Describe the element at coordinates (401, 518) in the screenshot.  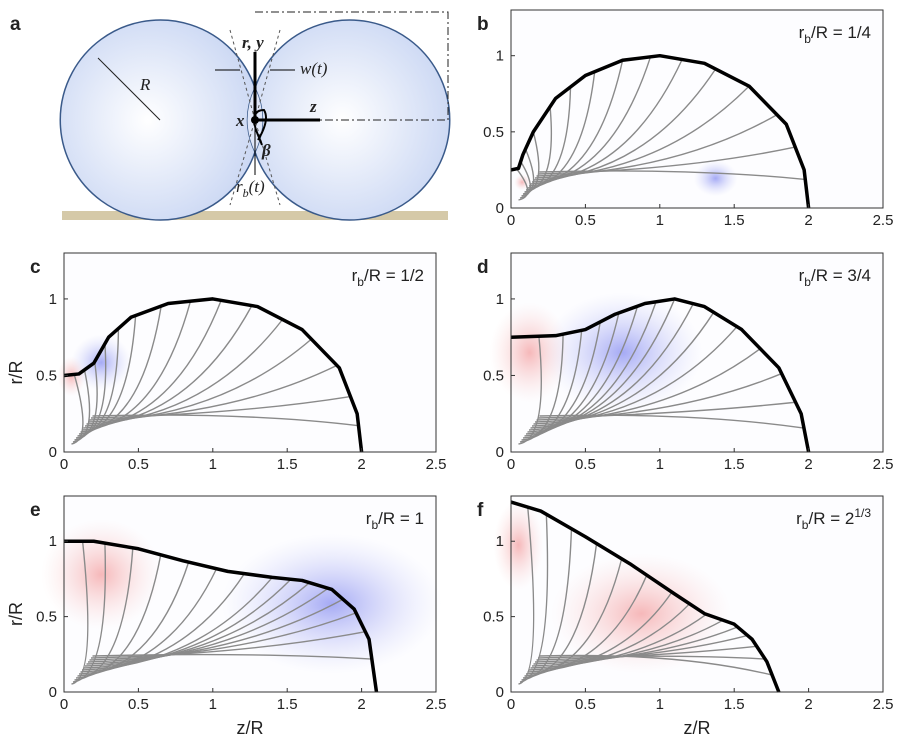
I see `annotation-rest: /R = 1` at that location.